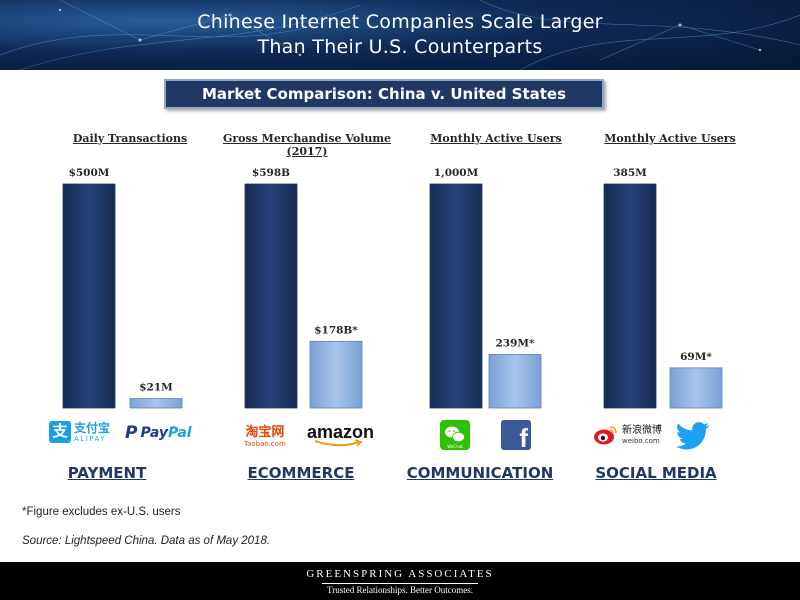 This screenshot has width=800, height=600. What do you see at coordinates (179, 433) in the screenshot?
I see `paypal-text-pal: Pal` at bounding box center [179, 433].